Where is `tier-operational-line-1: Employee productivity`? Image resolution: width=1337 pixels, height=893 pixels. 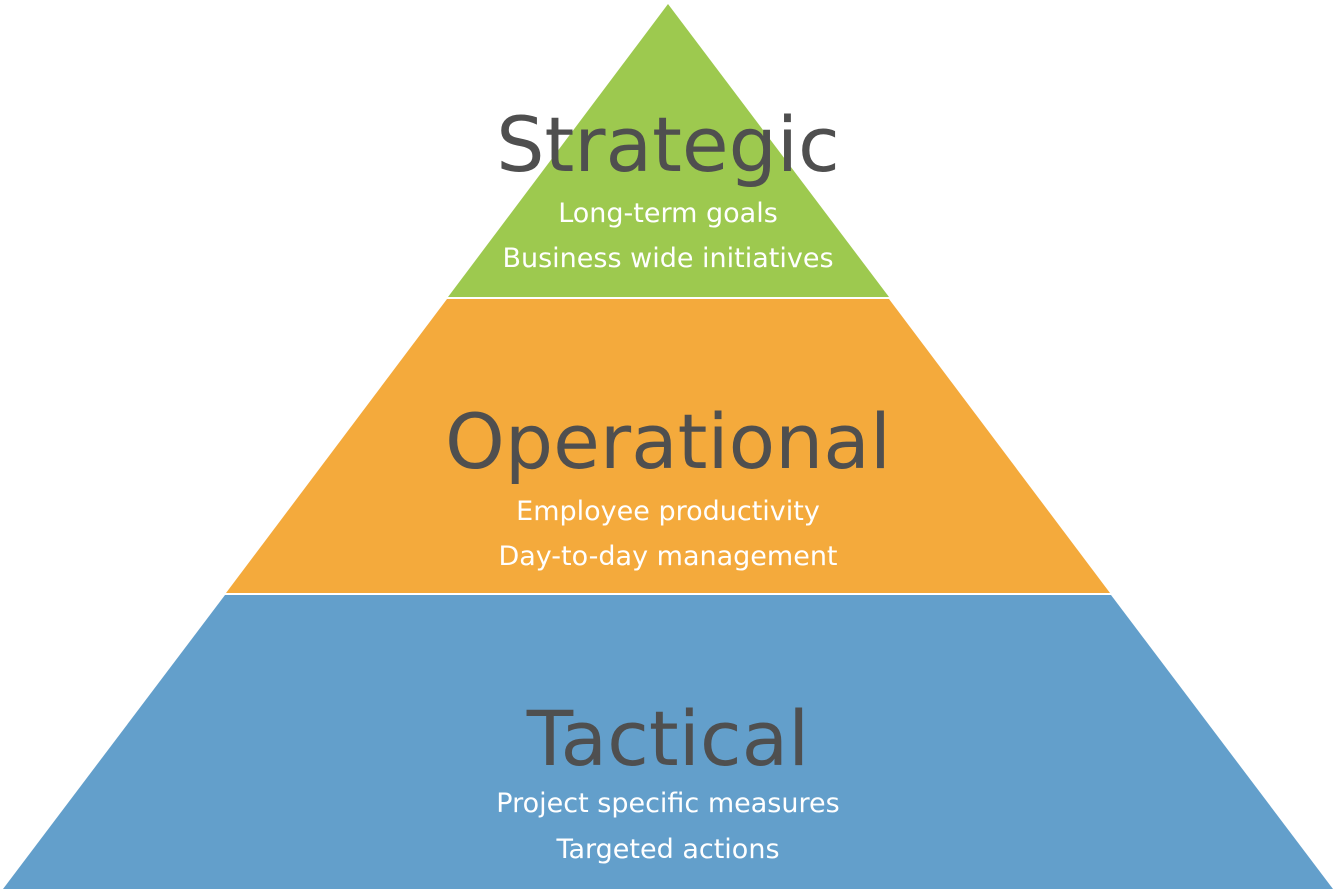
tier-operational-line-1: Employee productivity is located at coordinates (668, 511).